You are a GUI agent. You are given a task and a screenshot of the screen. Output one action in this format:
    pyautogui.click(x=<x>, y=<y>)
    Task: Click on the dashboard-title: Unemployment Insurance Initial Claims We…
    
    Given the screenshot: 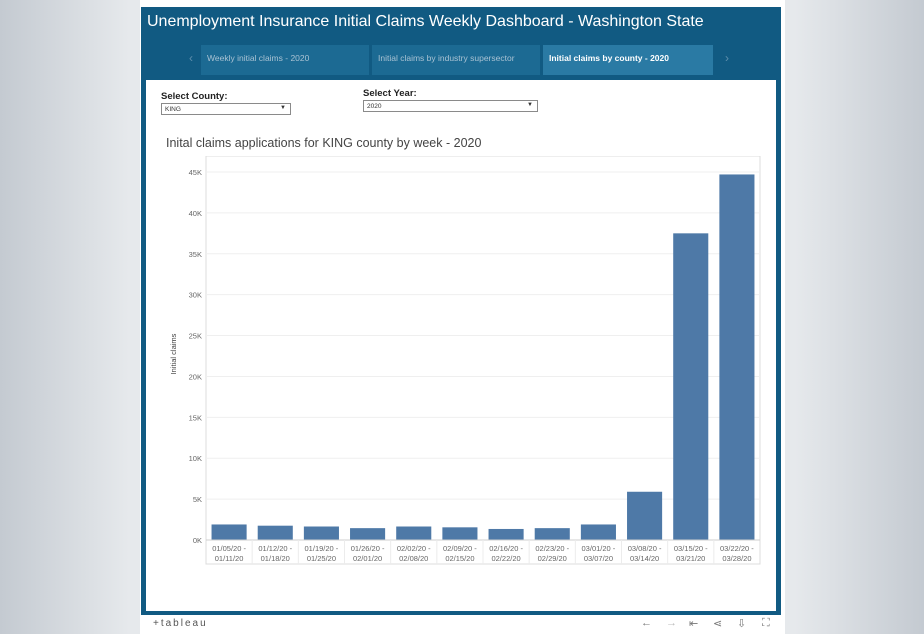 What is the action you would take?
    pyautogui.click(x=425, y=21)
    